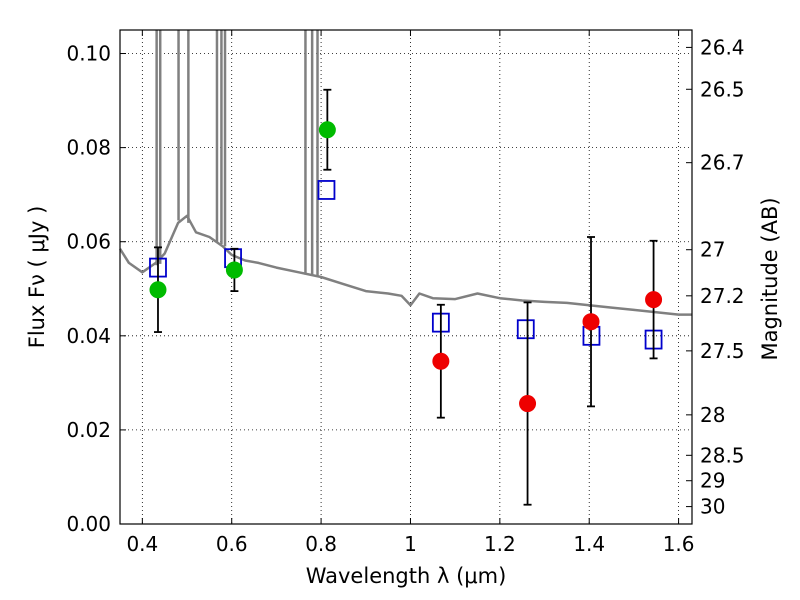 The width and height of the screenshot is (800, 600). I want to click on y-axis-ticks: 0.00 0.02 0.04 0.06 0.08 0.10, so click(96, 289).